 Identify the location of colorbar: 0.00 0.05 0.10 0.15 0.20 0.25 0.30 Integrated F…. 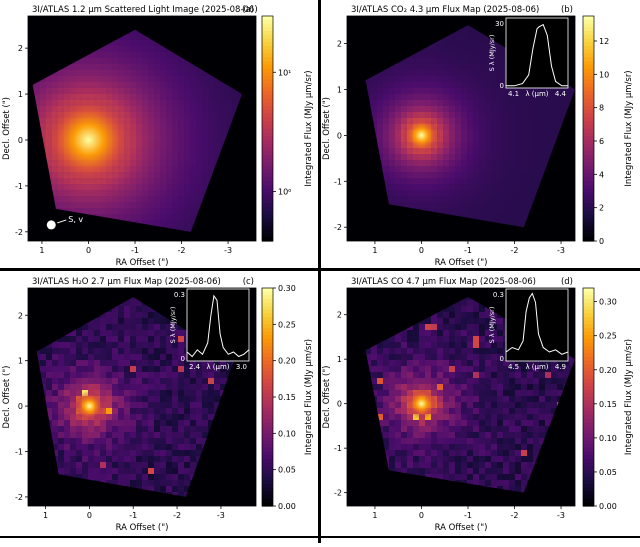
(288, 397).